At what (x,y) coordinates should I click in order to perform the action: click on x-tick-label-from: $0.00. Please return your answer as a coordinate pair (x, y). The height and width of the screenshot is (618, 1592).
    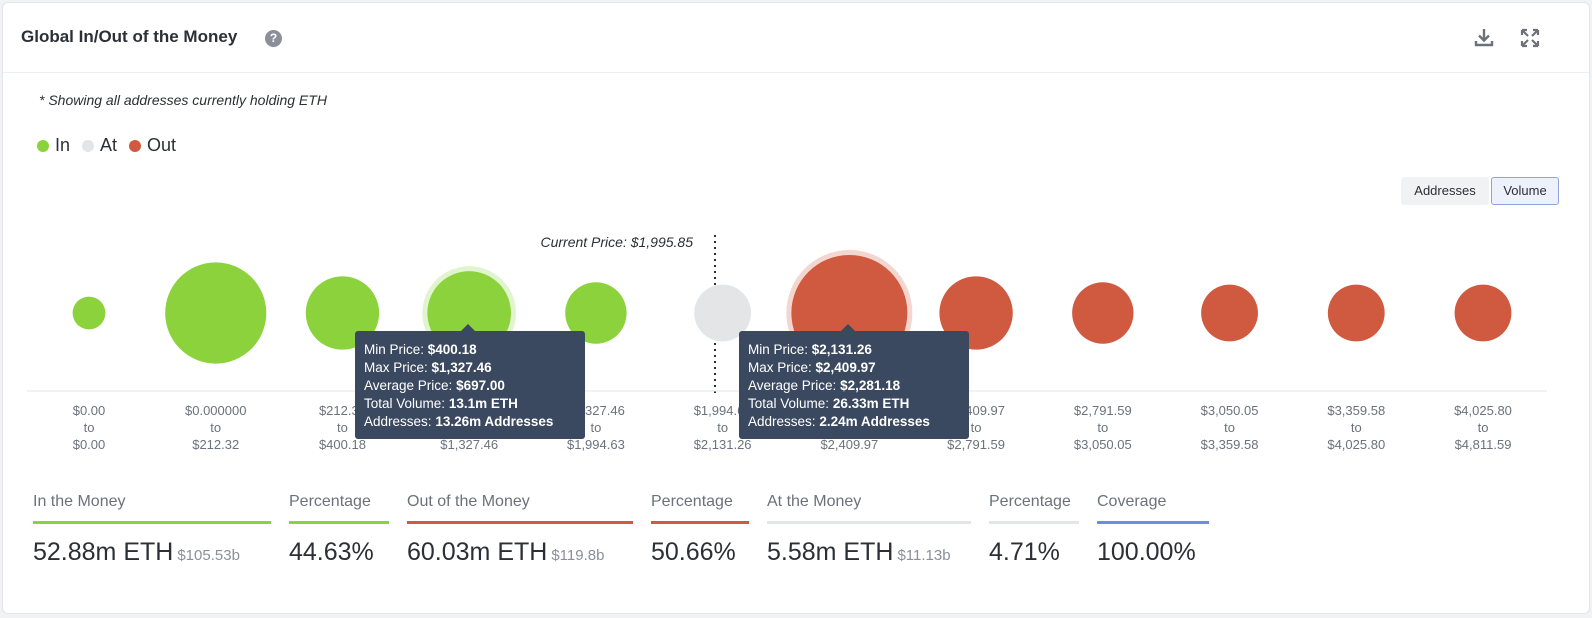
    Looking at the image, I should click on (89, 410).